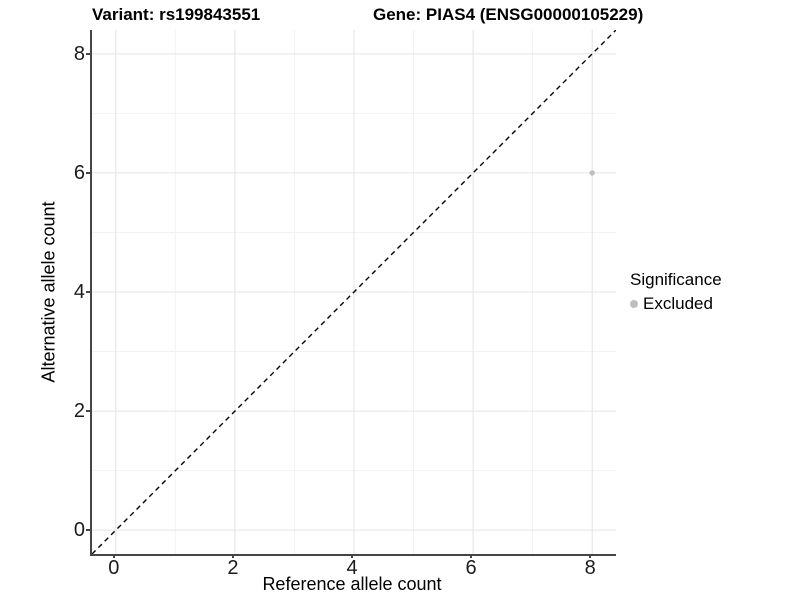  What do you see at coordinates (352, 584) in the screenshot?
I see `x-axis-title: Reference allele count` at bounding box center [352, 584].